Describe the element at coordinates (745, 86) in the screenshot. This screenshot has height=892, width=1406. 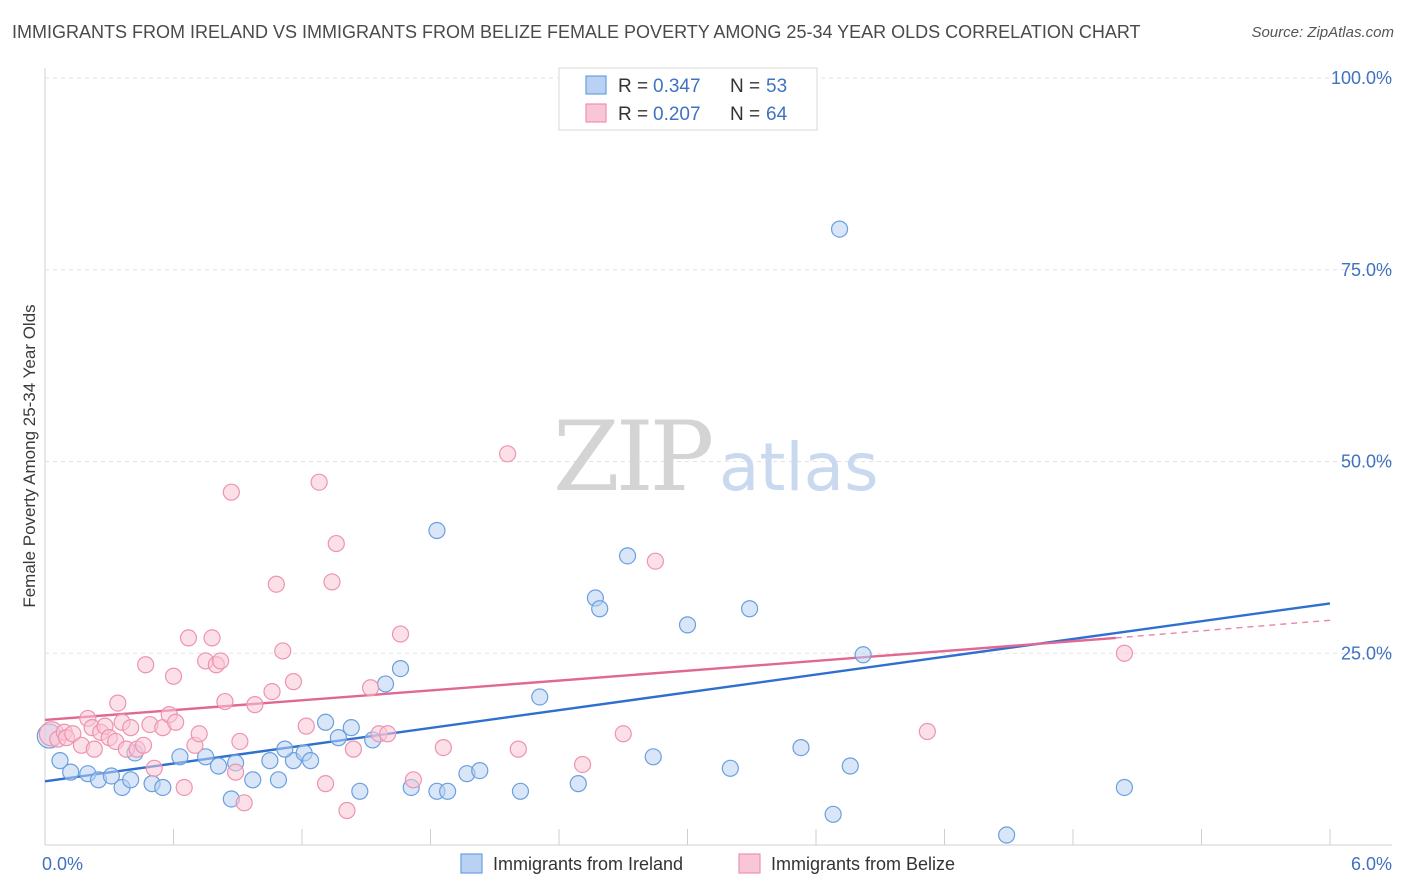
I see `legend-n-label-ireland: N =` at that location.